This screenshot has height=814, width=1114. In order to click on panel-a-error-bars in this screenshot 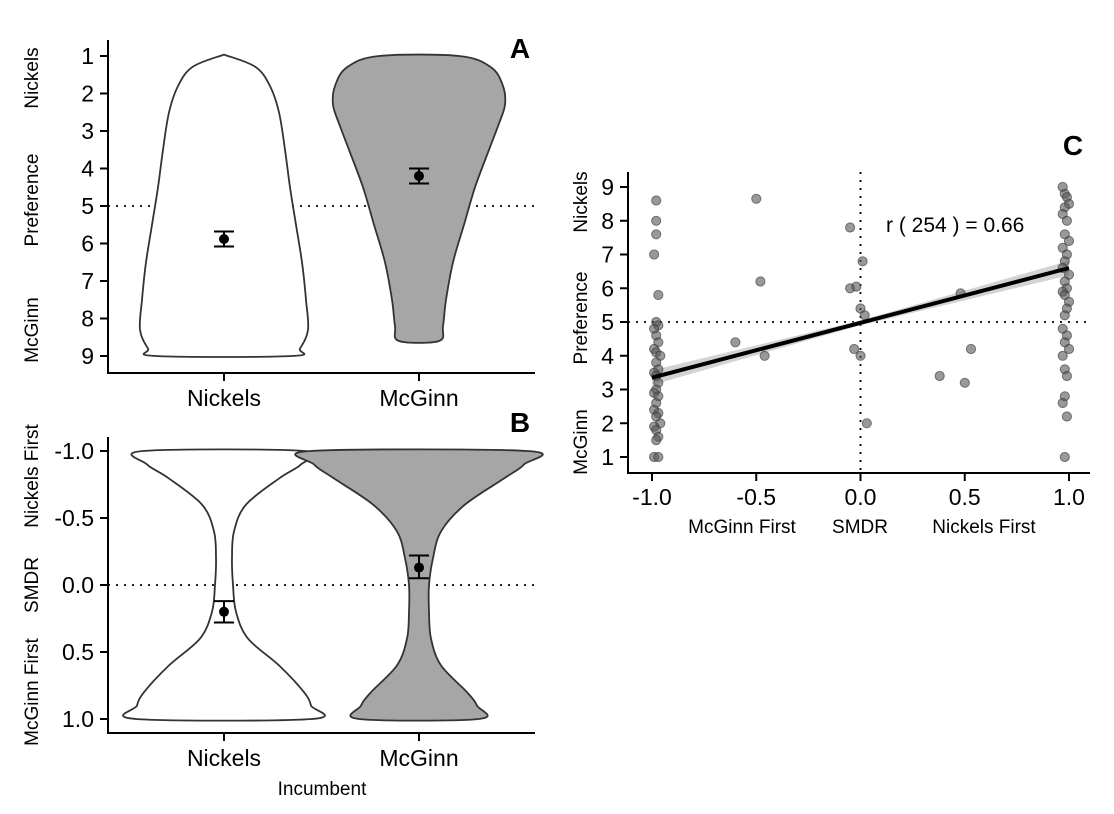, I will do `click(321, 207)`.